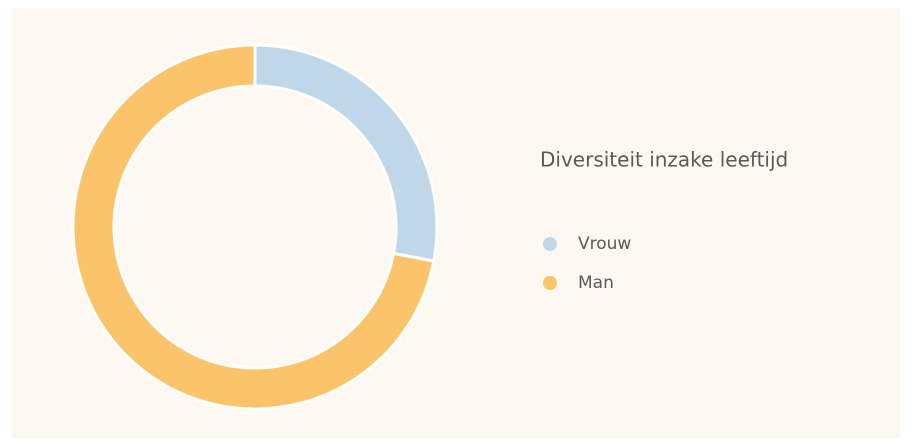 Image resolution: width=914 pixels, height=442 pixels. What do you see at coordinates (604, 244) in the screenshot?
I see `legend-label: Vrouw` at bounding box center [604, 244].